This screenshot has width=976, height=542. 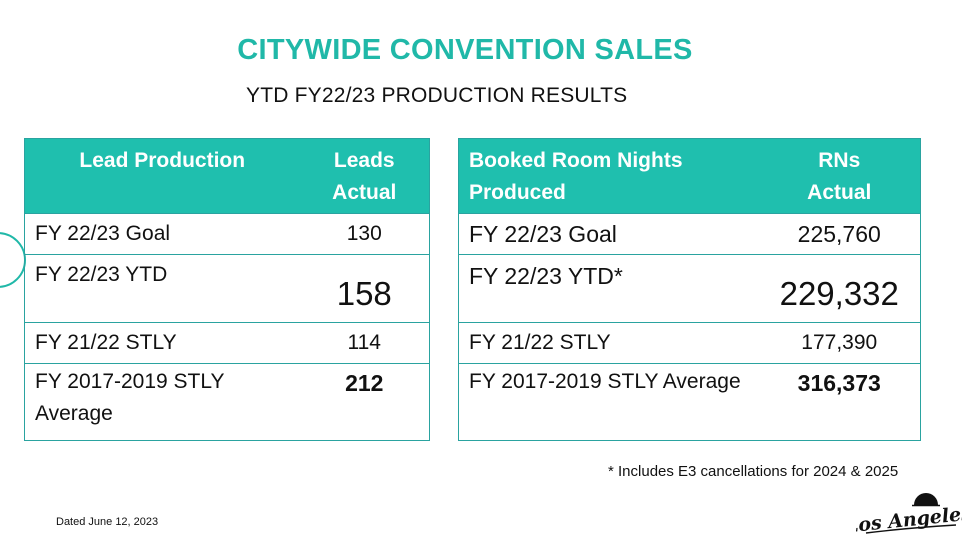 What do you see at coordinates (364, 343) in the screenshot?
I see `row-value: 114` at bounding box center [364, 343].